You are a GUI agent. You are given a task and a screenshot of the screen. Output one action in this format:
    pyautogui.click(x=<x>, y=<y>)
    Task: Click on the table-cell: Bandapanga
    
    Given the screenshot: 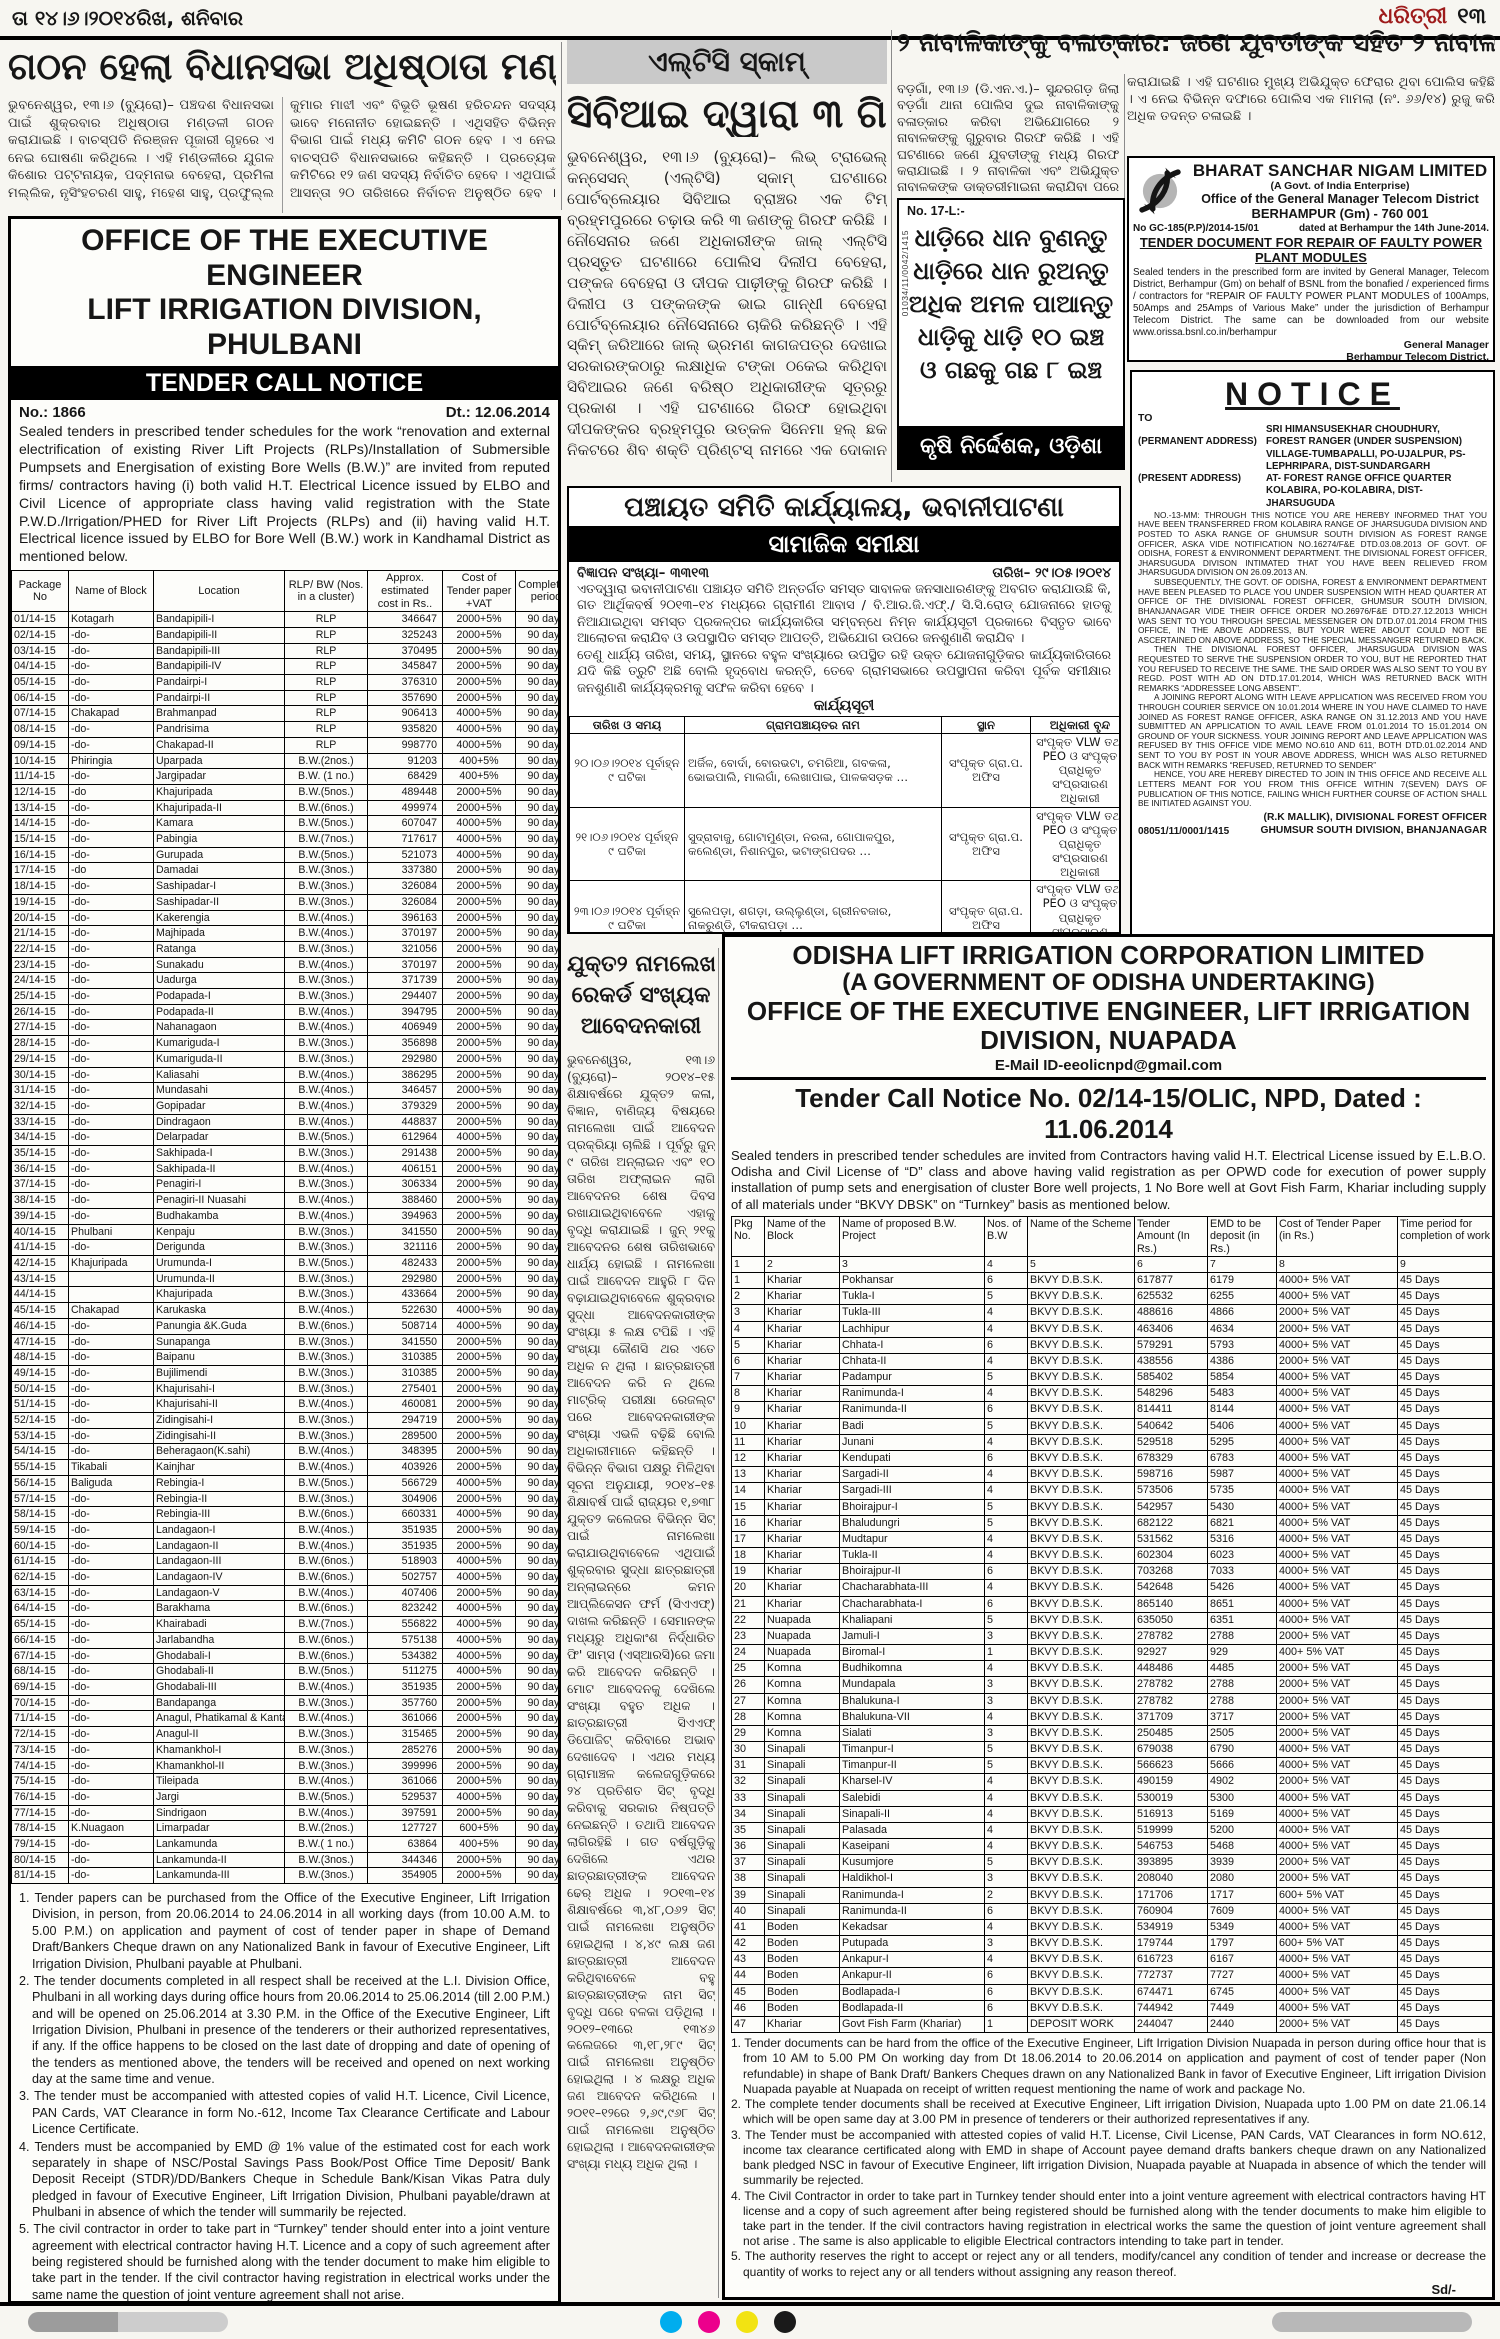 What is the action you would take?
    pyautogui.click(x=219, y=1703)
    